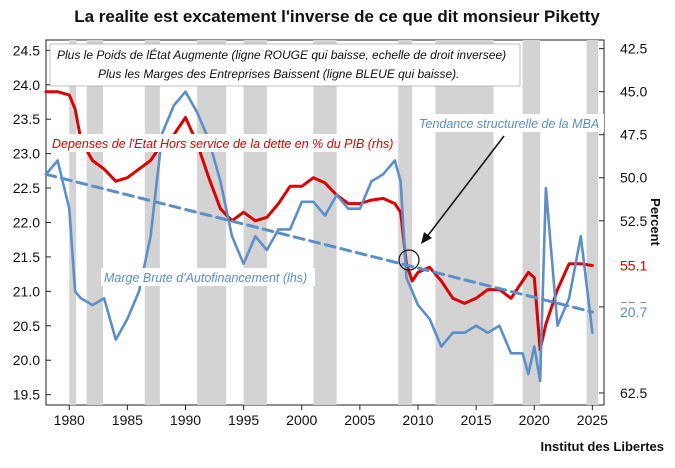  I want to click on y-right-tick-label-1: 45.0, so click(633, 92).